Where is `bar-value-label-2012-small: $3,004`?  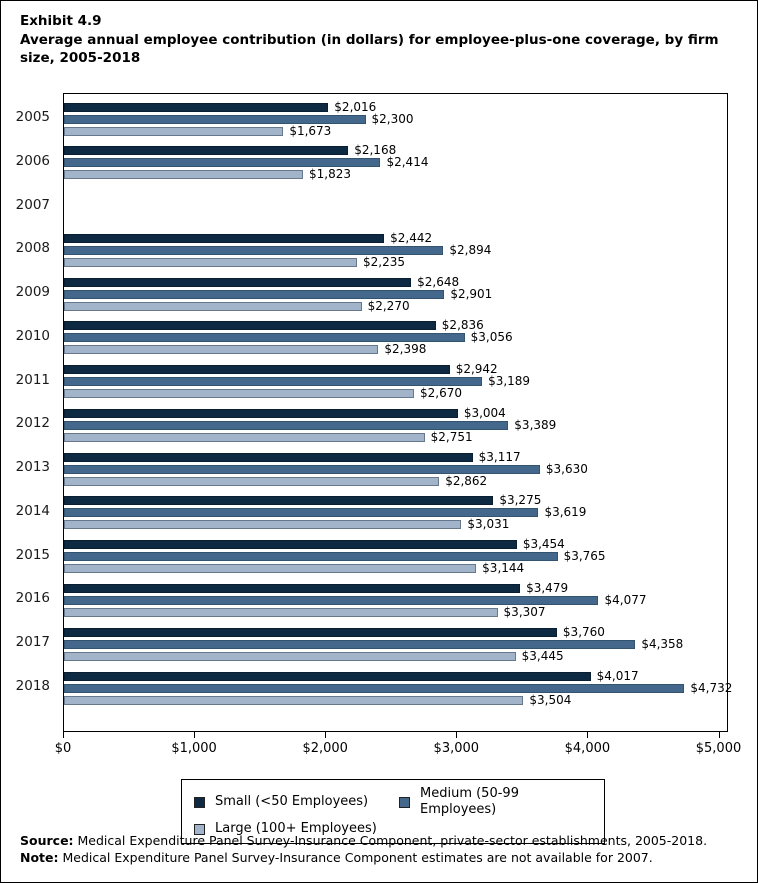
bar-value-label-2012-small: $3,004 is located at coordinates (484, 412).